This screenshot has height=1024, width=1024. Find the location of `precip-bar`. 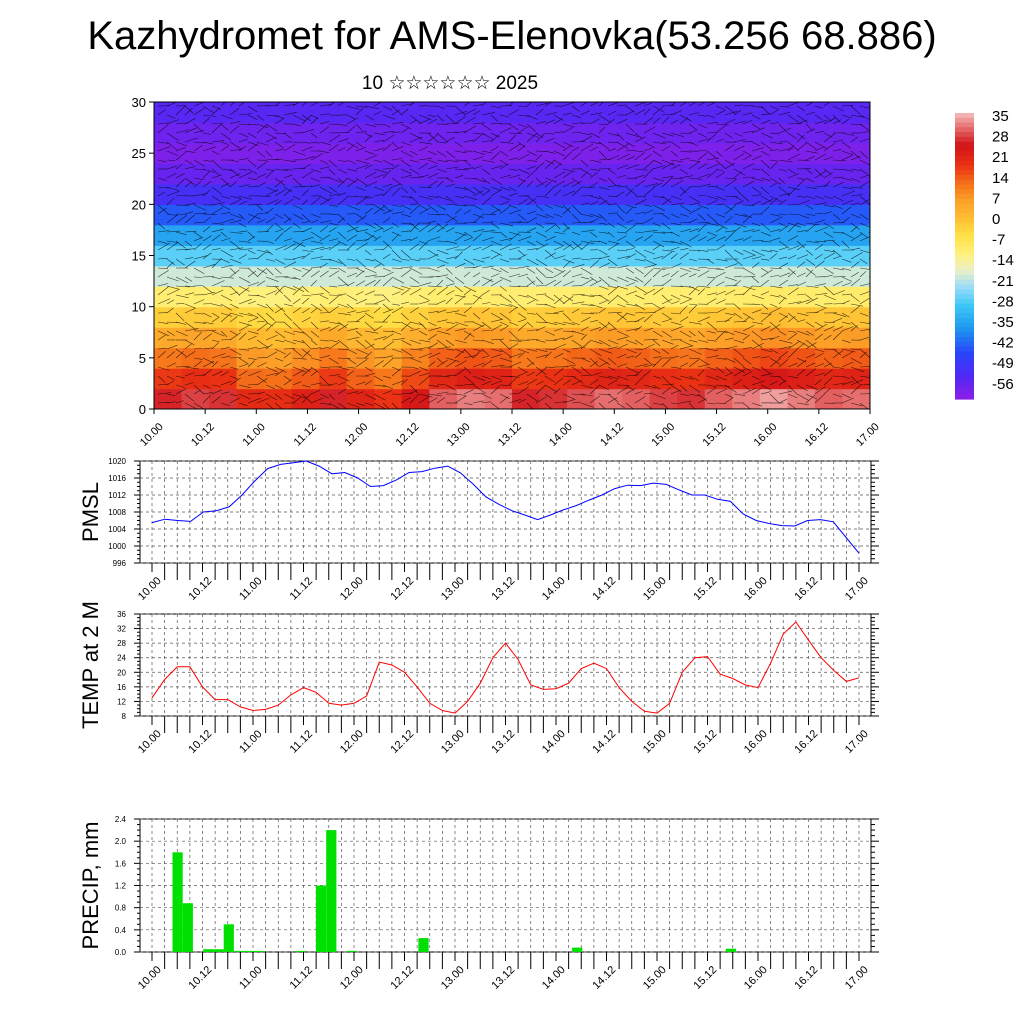

precip-bar is located at coordinates (218, 950).